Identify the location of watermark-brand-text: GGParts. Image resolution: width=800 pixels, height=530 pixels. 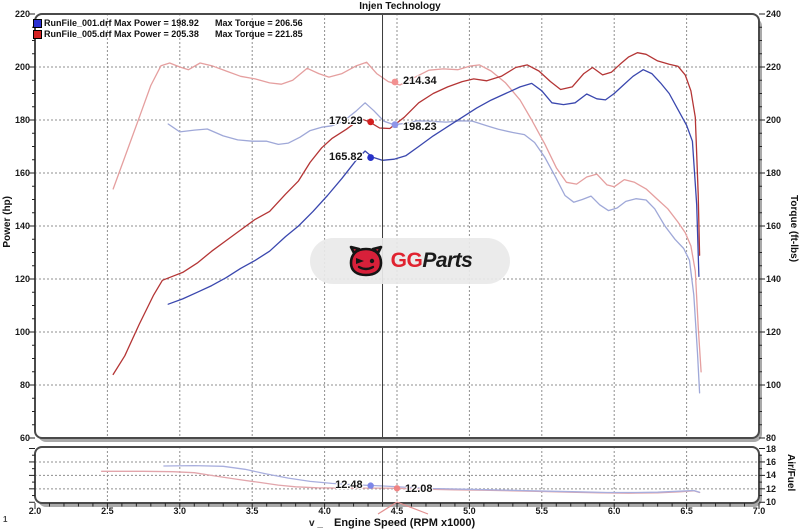
(432, 261).